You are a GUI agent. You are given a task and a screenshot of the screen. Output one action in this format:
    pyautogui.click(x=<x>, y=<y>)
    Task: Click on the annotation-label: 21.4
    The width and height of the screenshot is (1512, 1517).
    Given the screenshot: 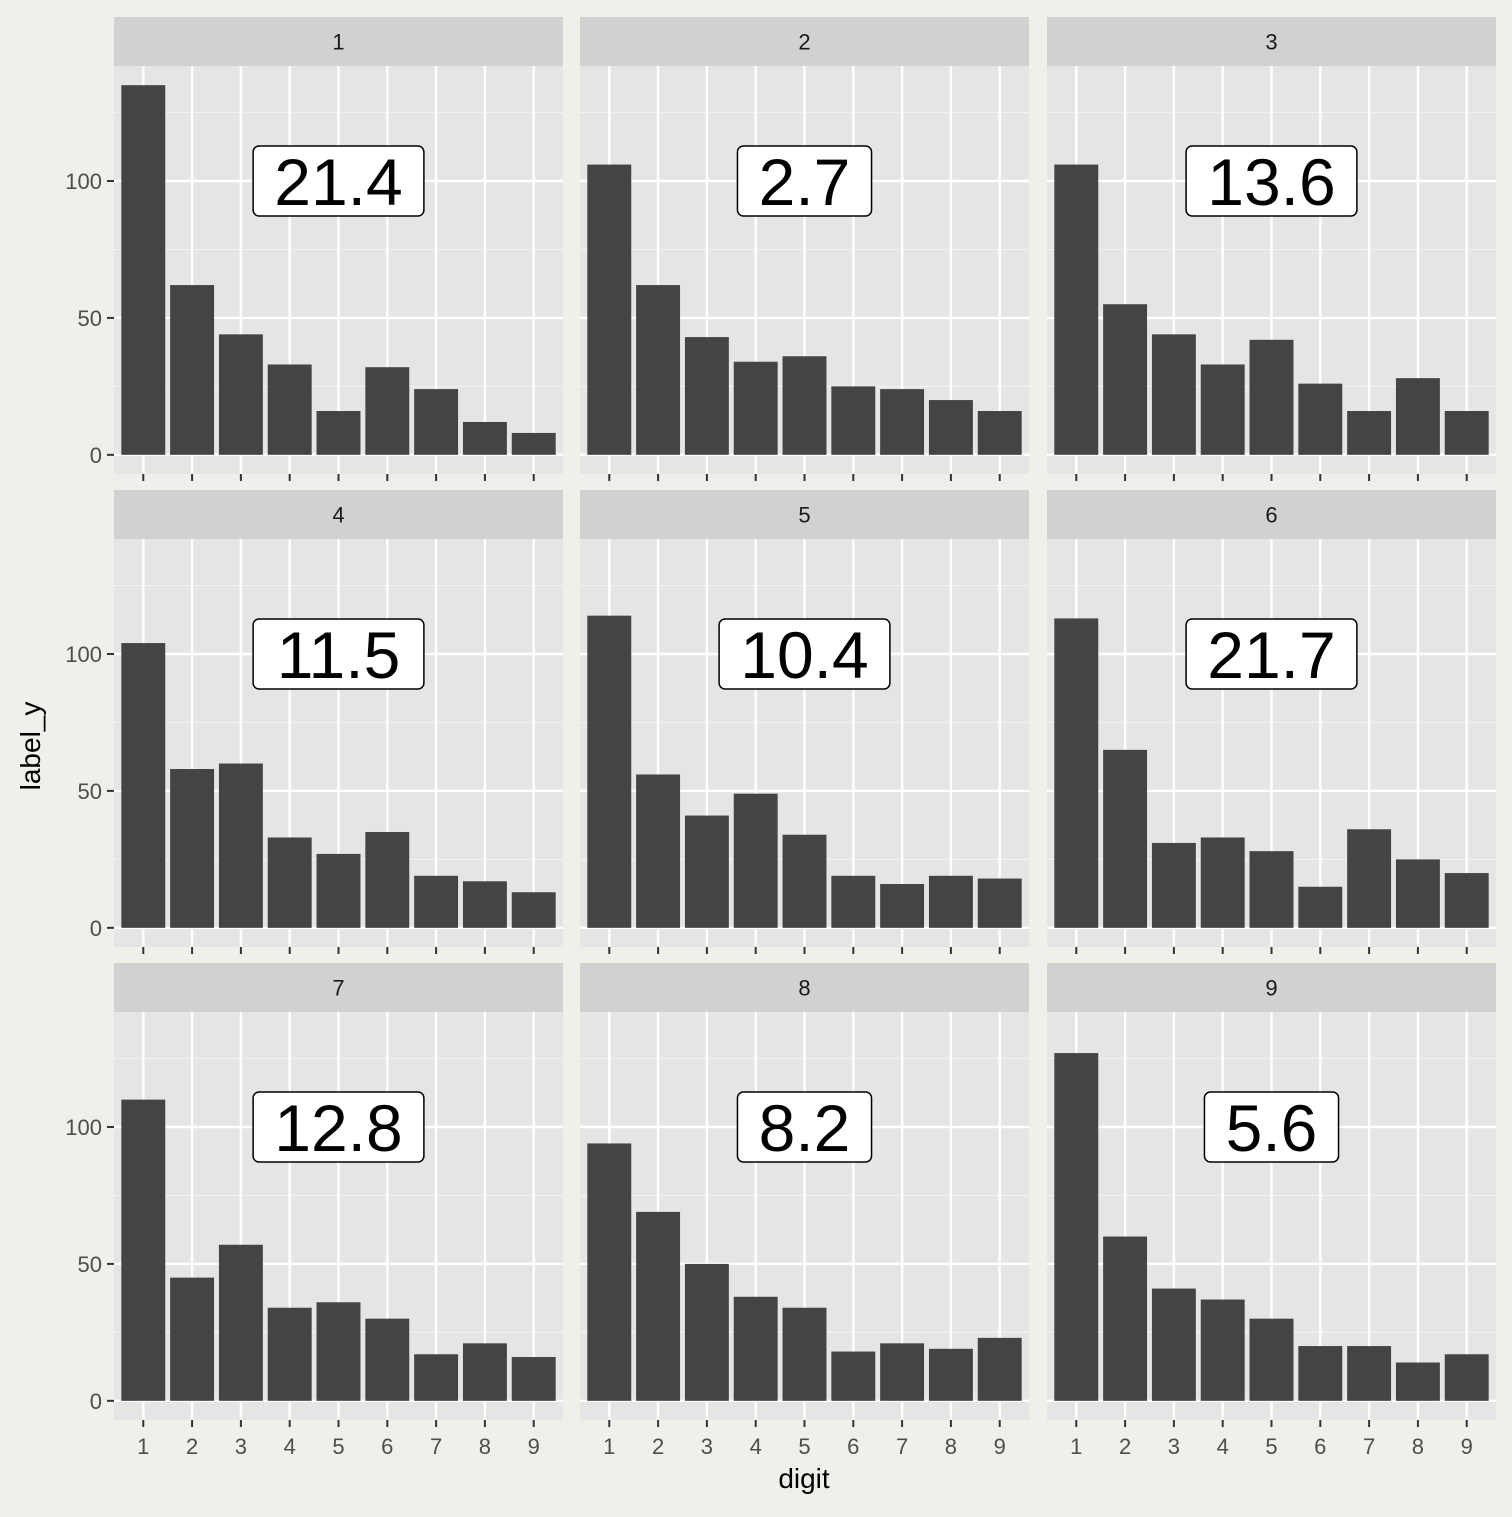 What is the action you would take?
    pyautogui.click(x=338, y=182)
    